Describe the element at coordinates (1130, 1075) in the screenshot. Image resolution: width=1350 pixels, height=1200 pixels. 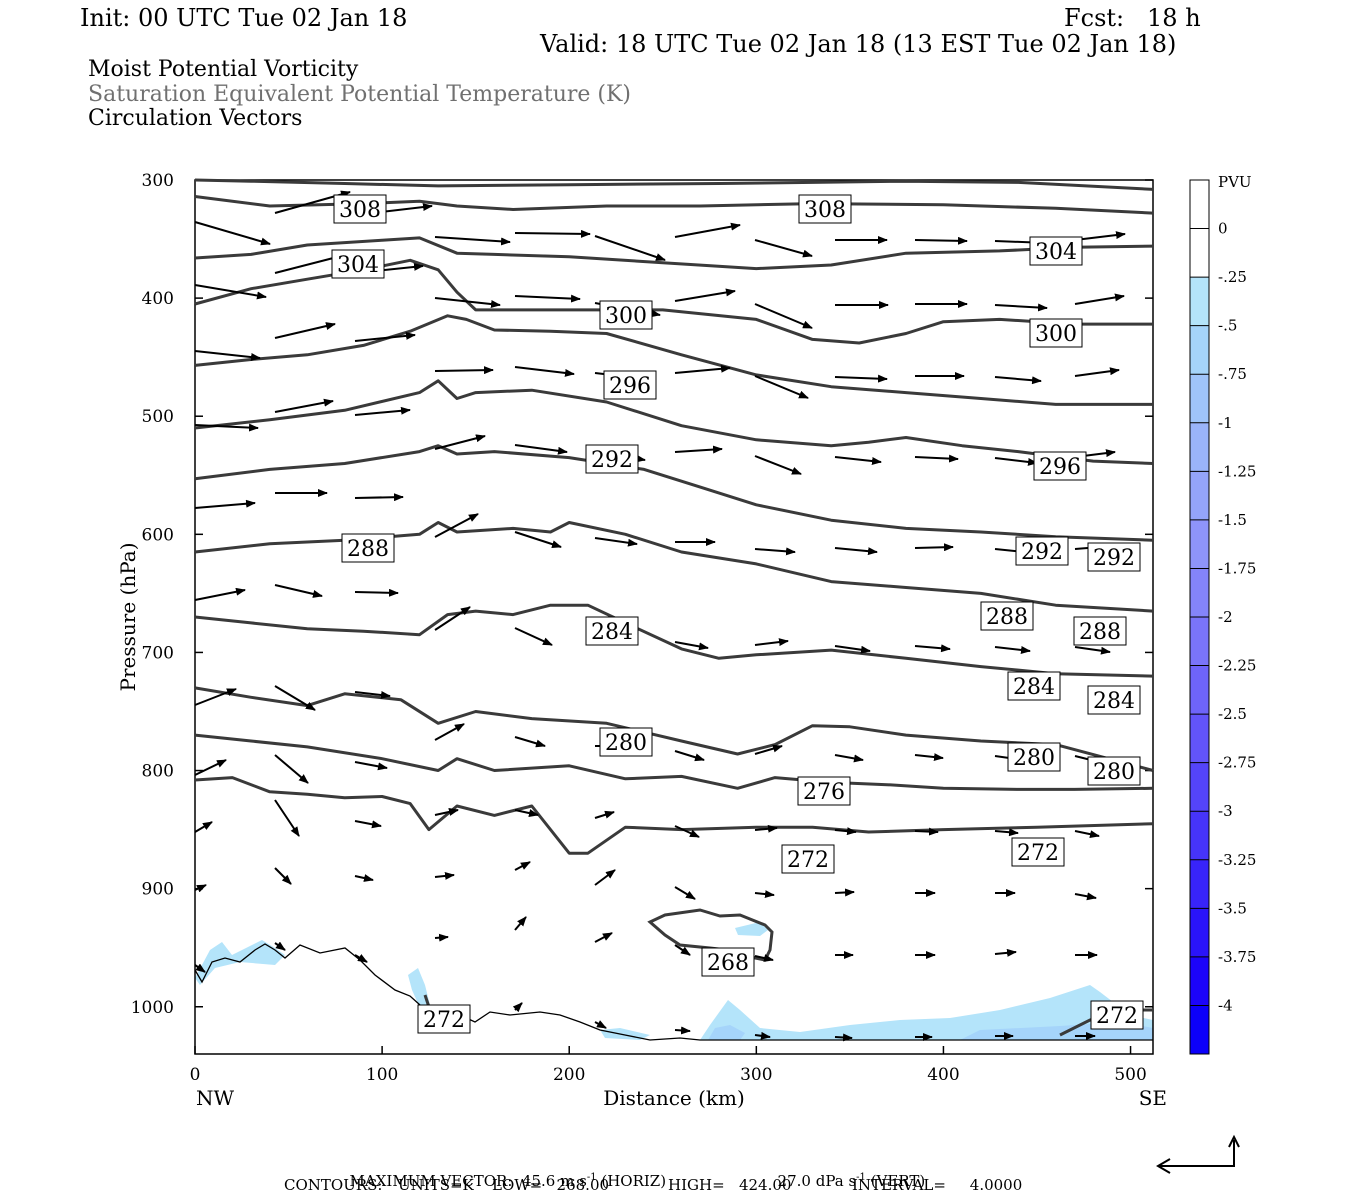
I see `x-tick-label: 500` at that location.